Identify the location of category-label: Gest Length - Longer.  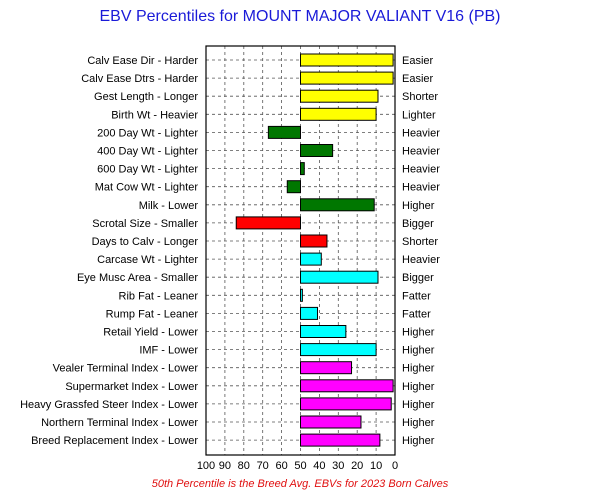
(146, 97).